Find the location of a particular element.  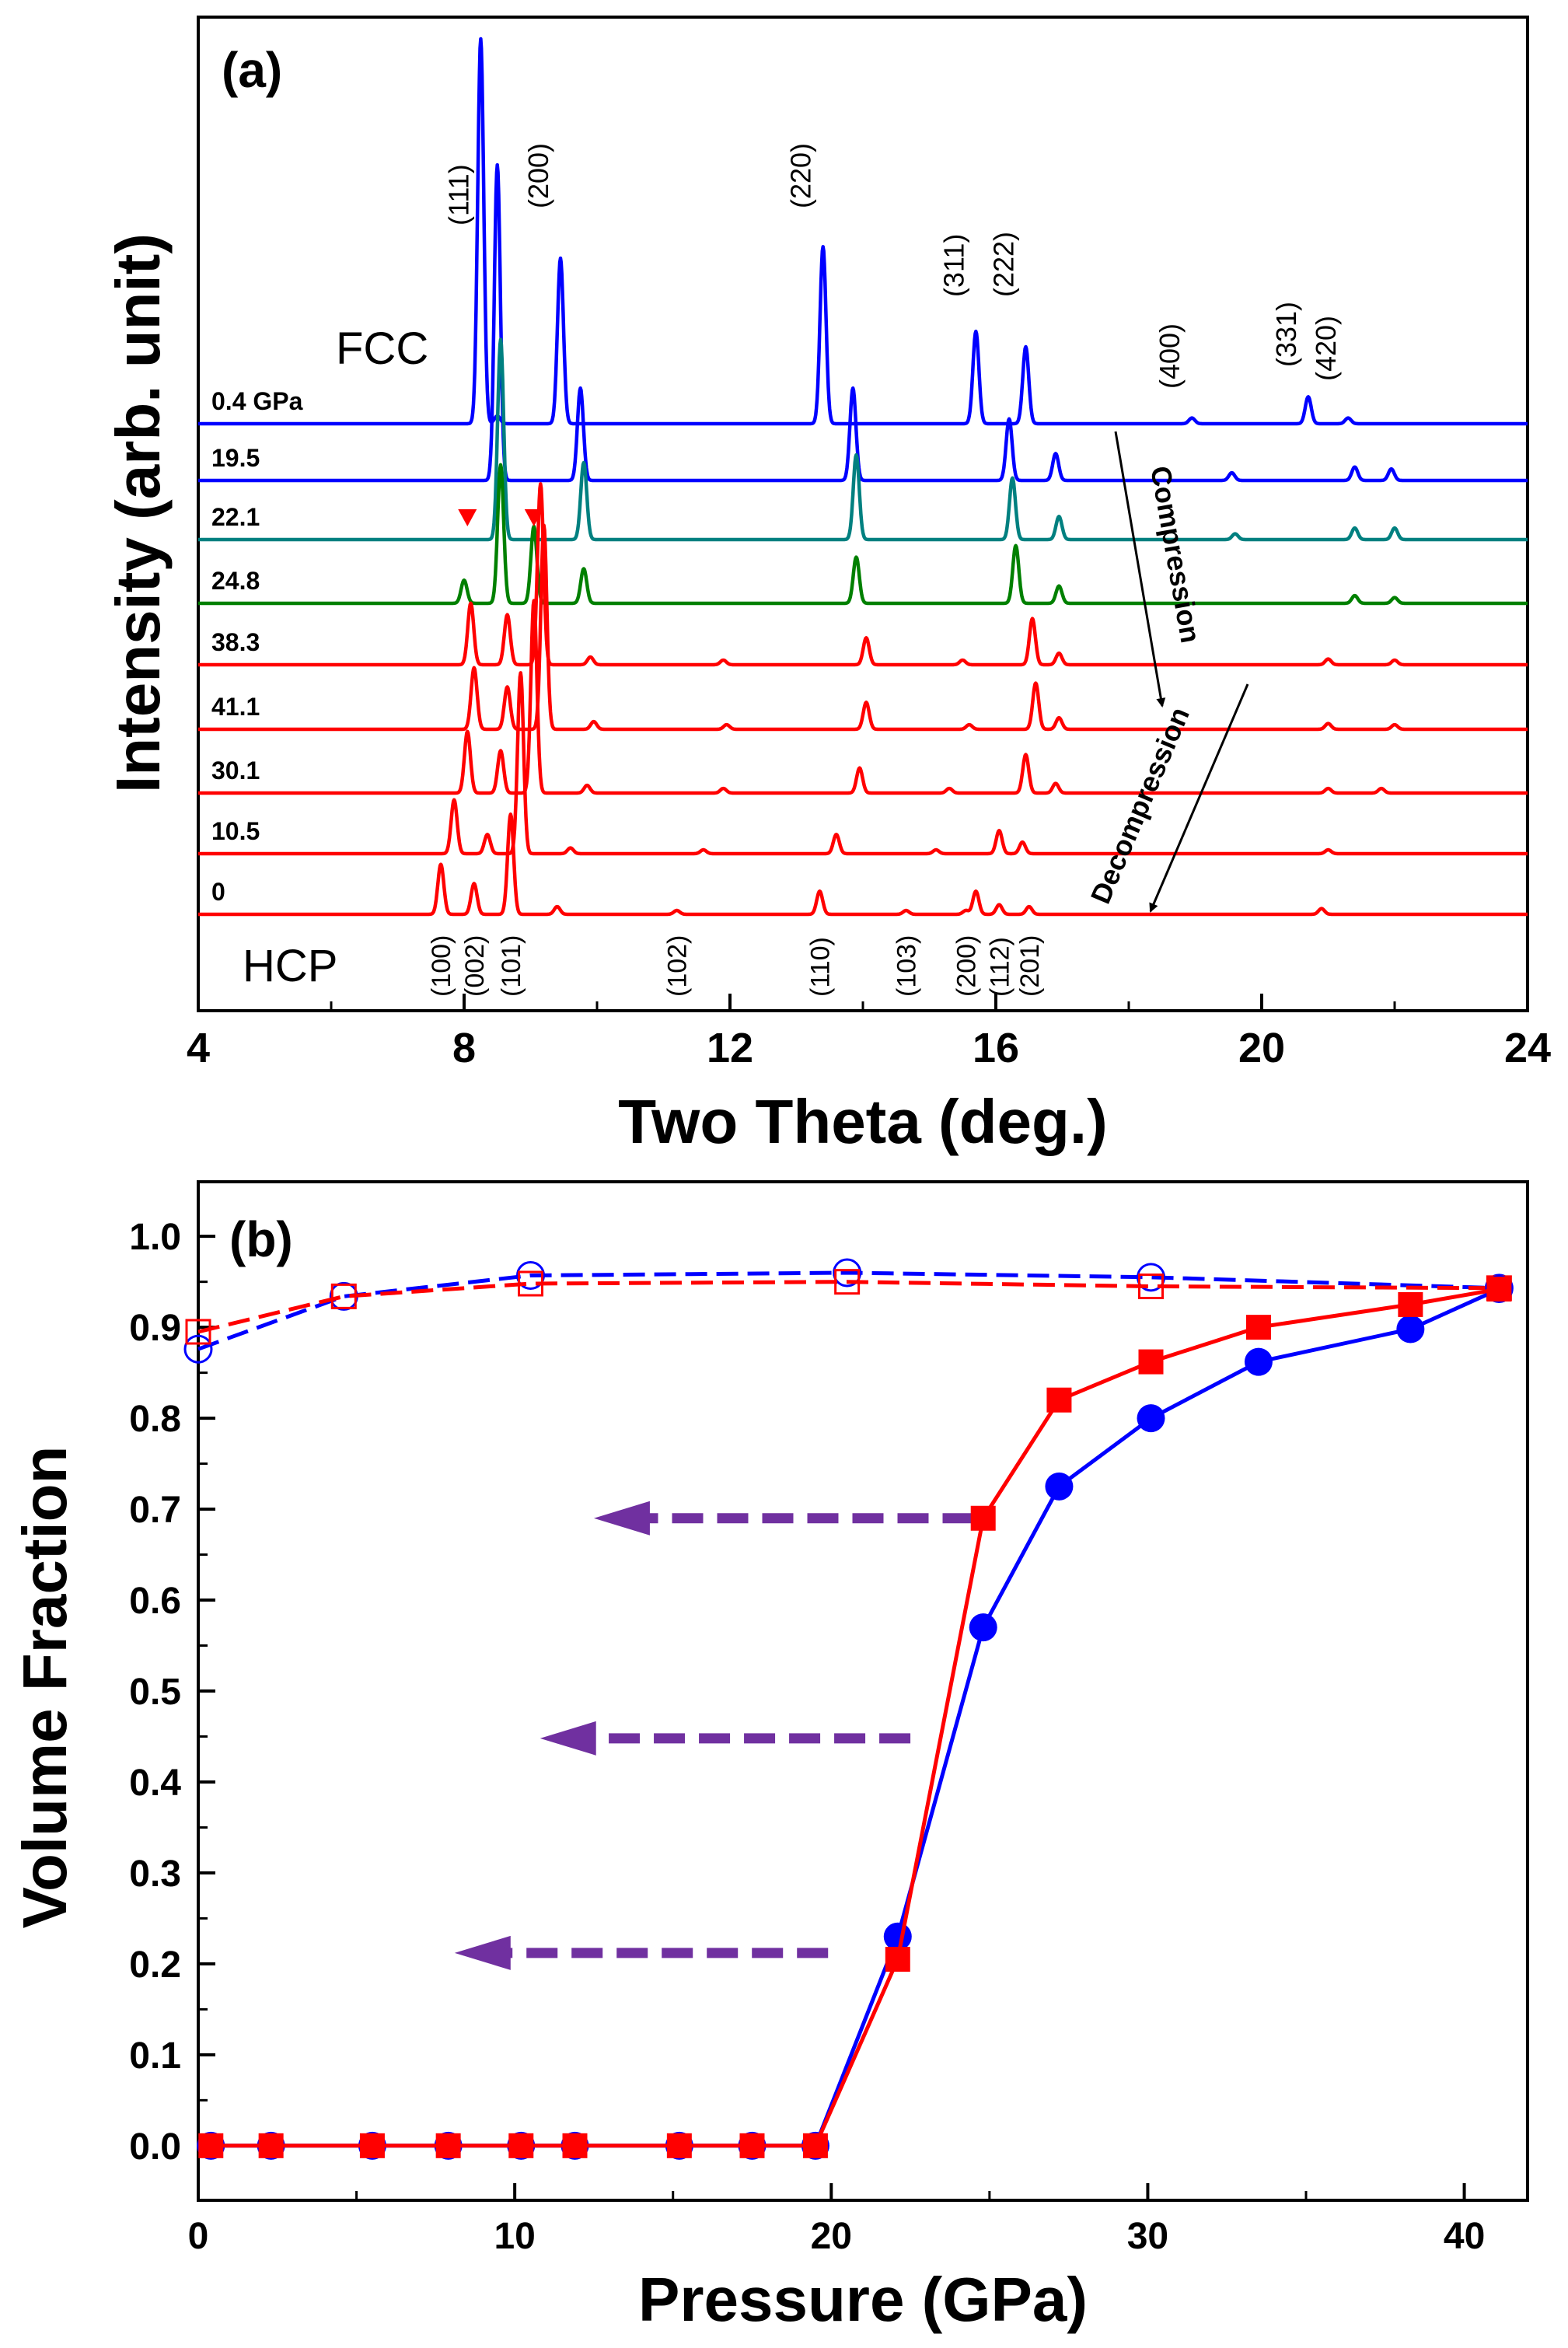

y-tick-label: 0.2 is located at coordinates (155, 1965).